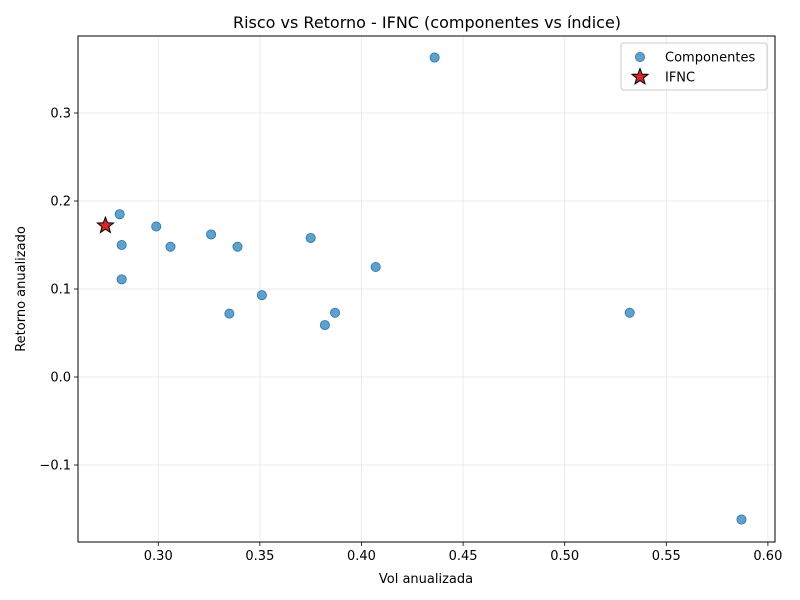 This screenshot has width=800, height=600. Describe the element at coordinates (60, 202) in the screenshot. I see `y-tick-label: 0.2` at that location.